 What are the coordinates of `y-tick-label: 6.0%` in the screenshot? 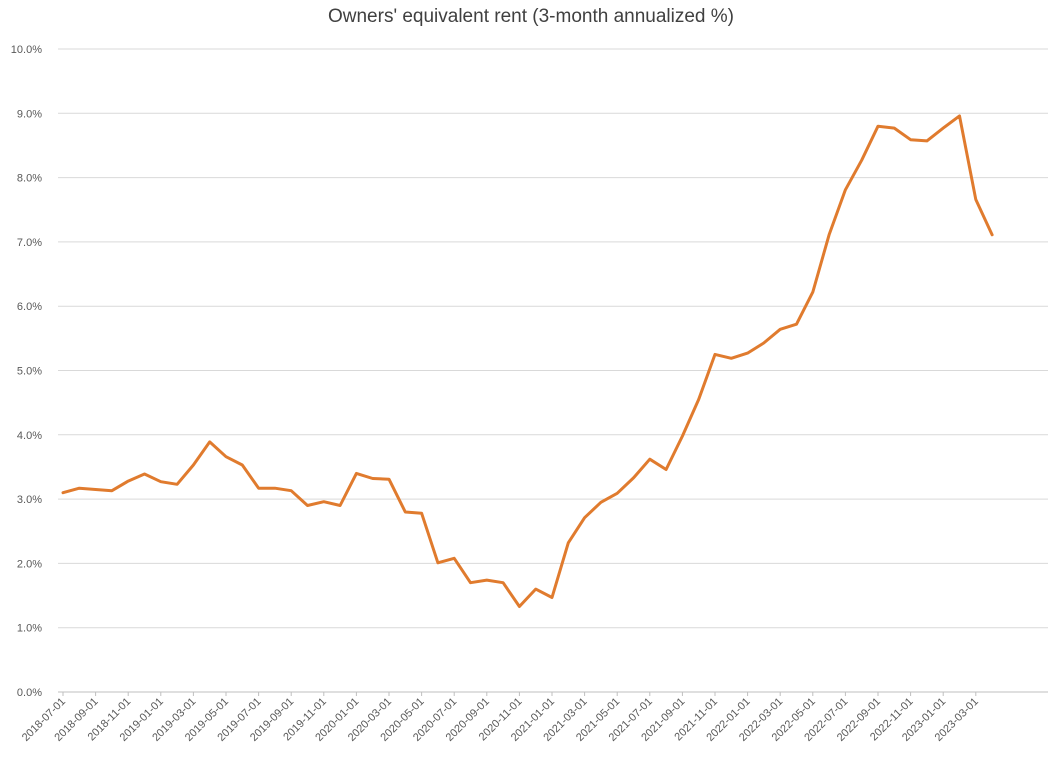 It's located at (29, 307).